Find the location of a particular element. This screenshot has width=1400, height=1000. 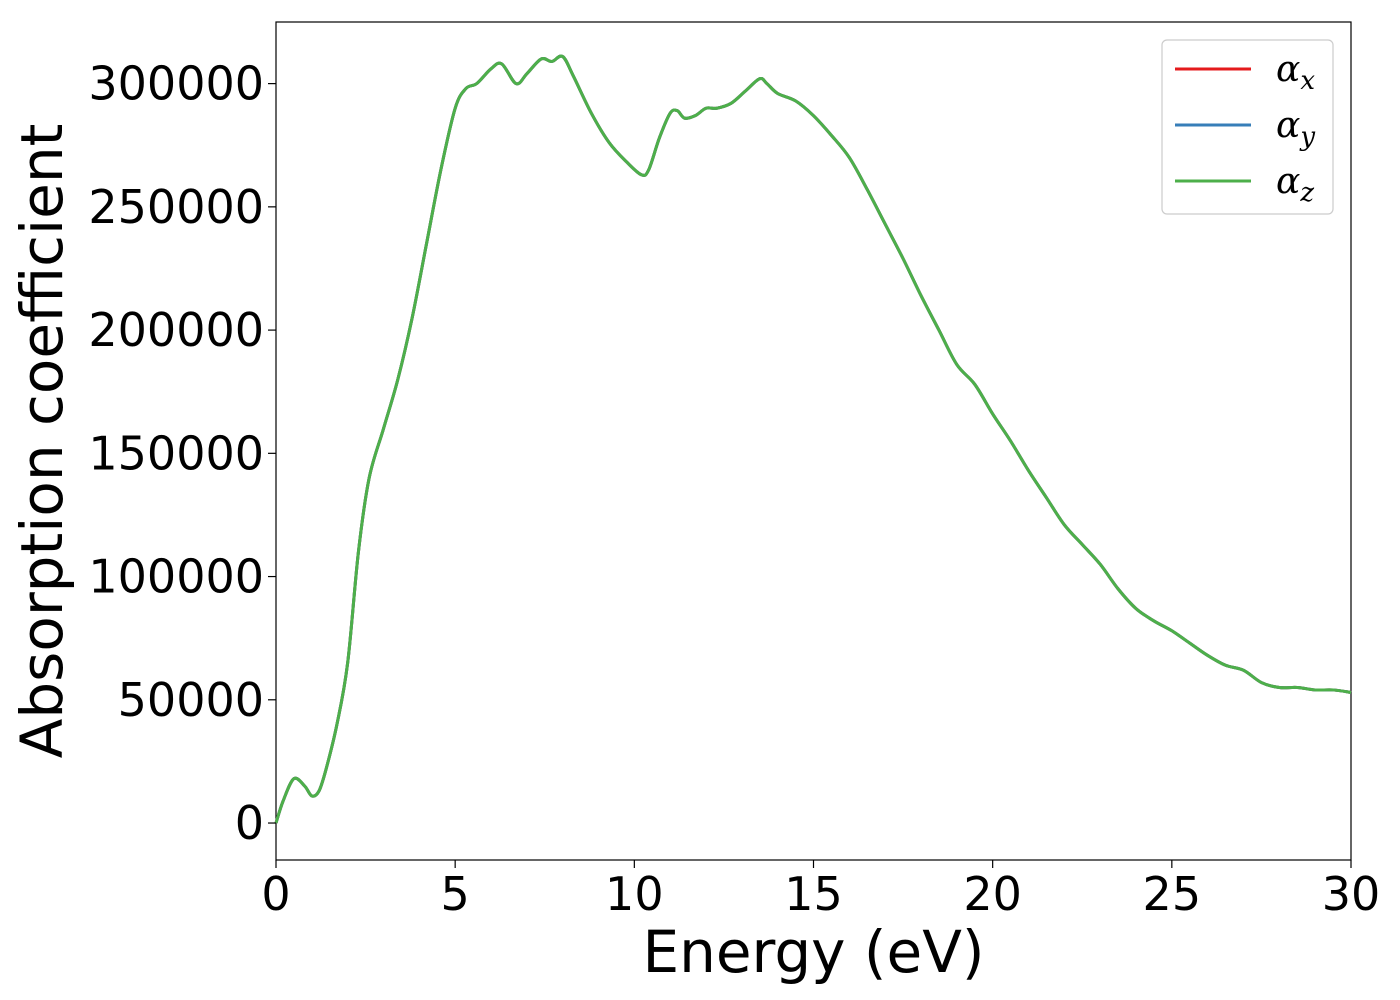

legend-label-z: αz is located at coordinates (1295, 184).